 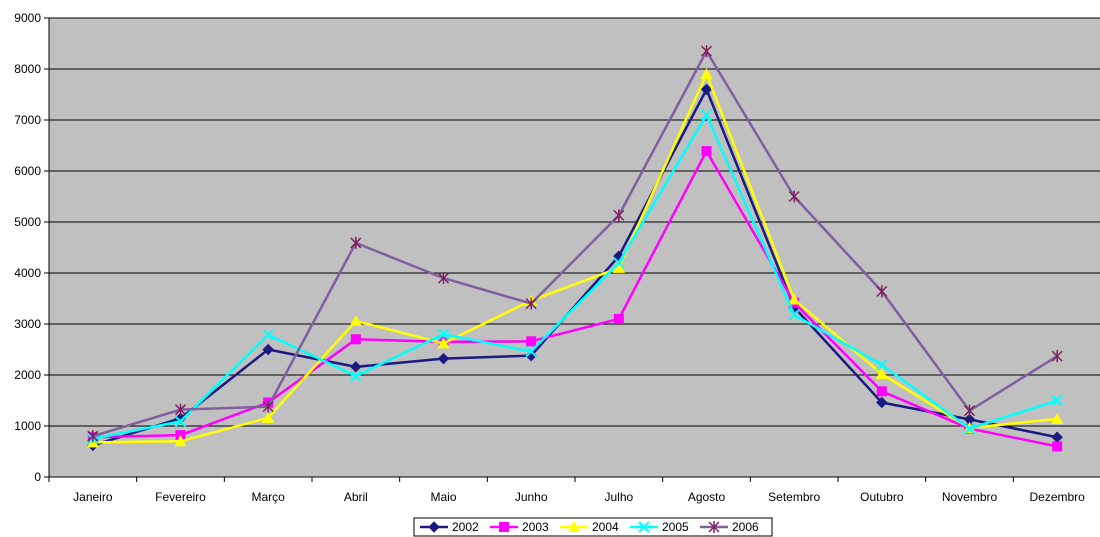 What do you see at coordinates (27, 120) in the screenshot?
I see `y-tick-label: 7000` at bounding box center [27, 120].